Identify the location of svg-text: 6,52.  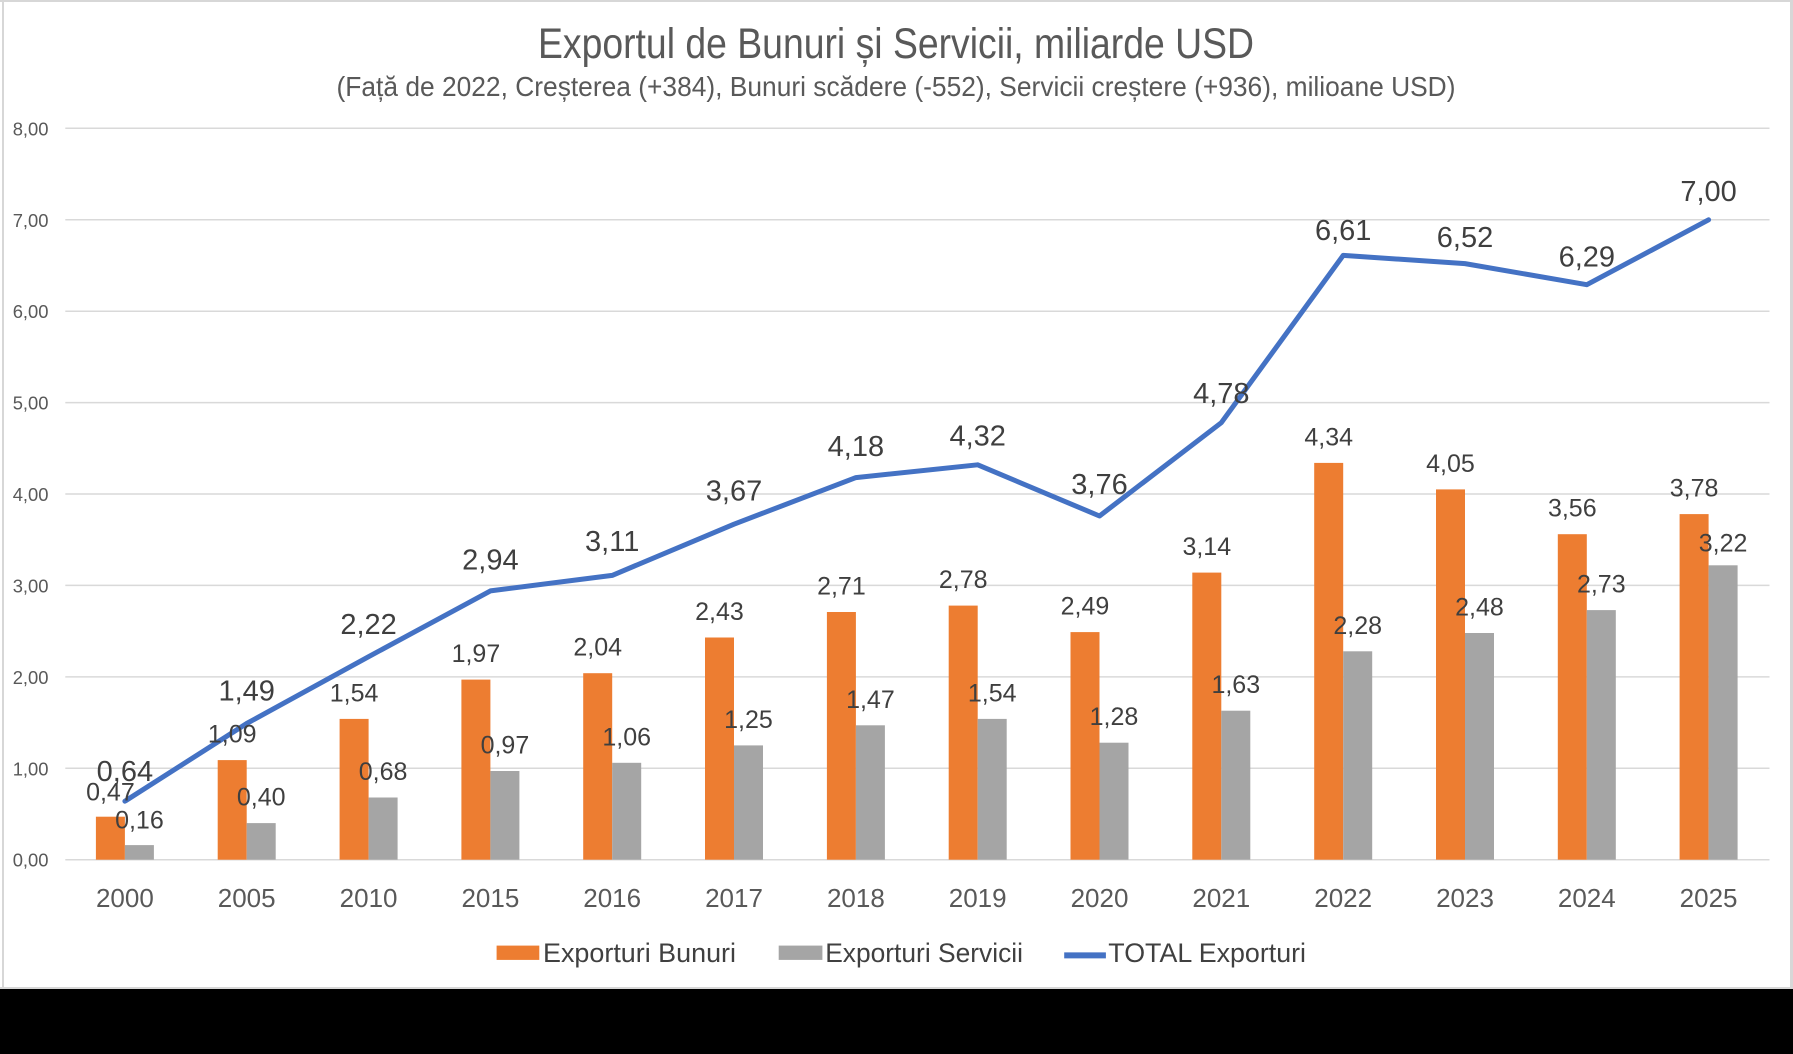
(1465, 238).